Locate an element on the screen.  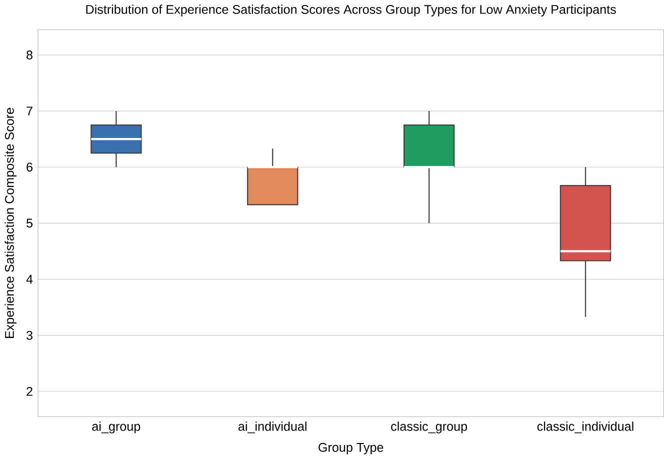
x-tick-label: ai_individual is located at coordinates (272, 428).